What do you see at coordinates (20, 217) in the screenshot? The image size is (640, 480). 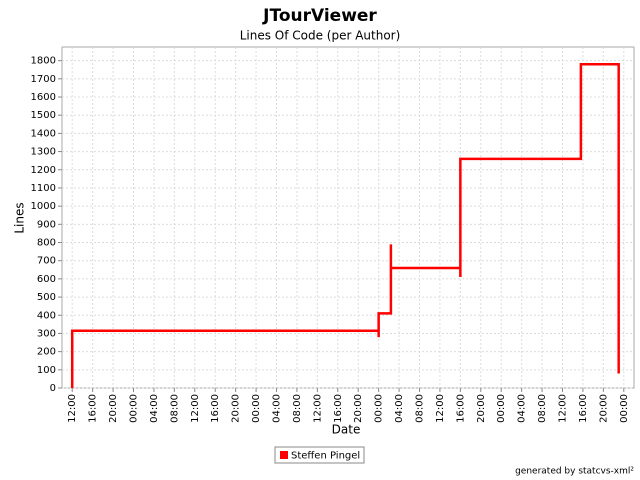 I see `y-axis-label: Lines` at bounding box center [20, 217].